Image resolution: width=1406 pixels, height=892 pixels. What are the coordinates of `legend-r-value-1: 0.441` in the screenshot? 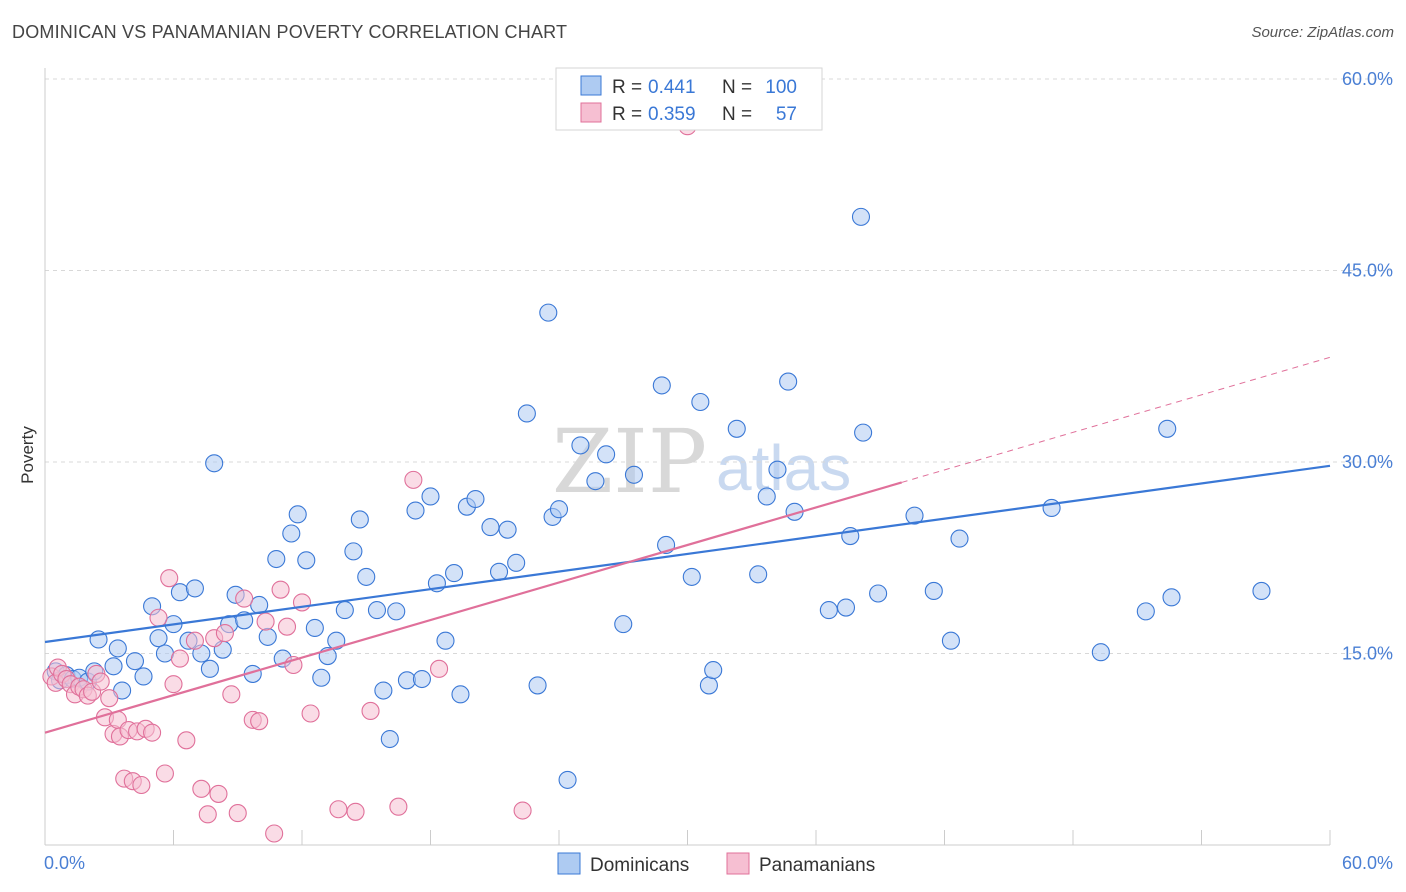 It's located at (672, 87).